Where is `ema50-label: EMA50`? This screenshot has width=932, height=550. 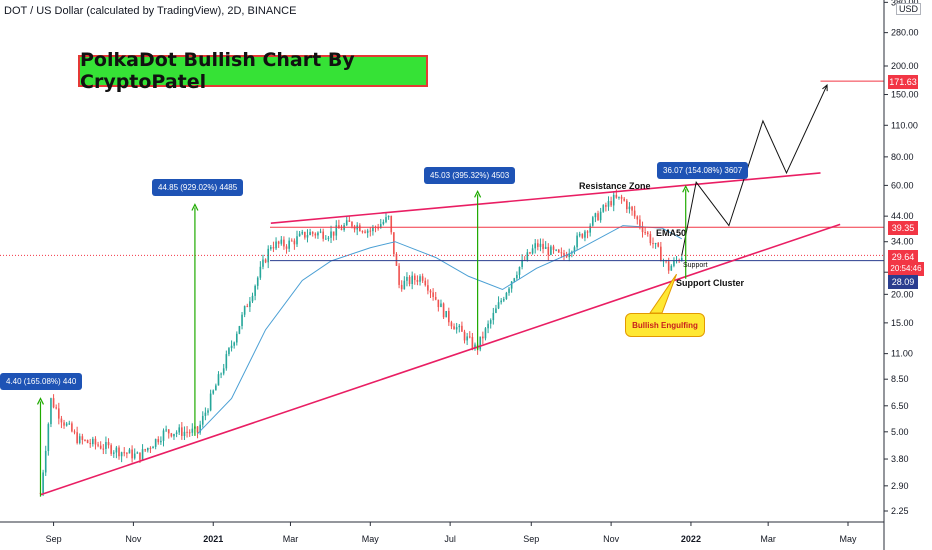 ema50-label: EMA50 is located at coordinates (671, 233).